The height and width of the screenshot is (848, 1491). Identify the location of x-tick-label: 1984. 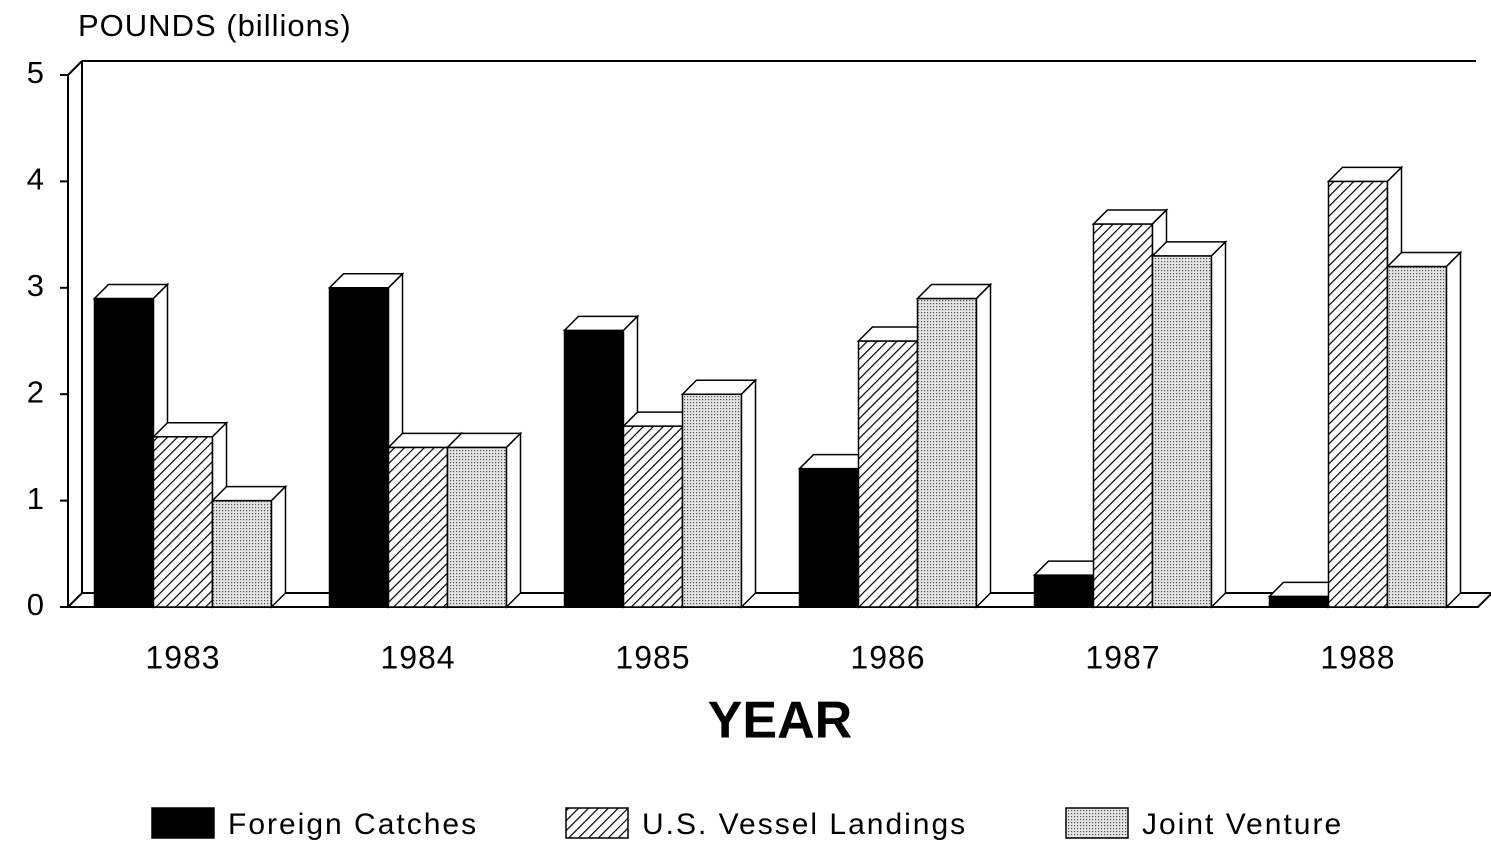
(417, 657).